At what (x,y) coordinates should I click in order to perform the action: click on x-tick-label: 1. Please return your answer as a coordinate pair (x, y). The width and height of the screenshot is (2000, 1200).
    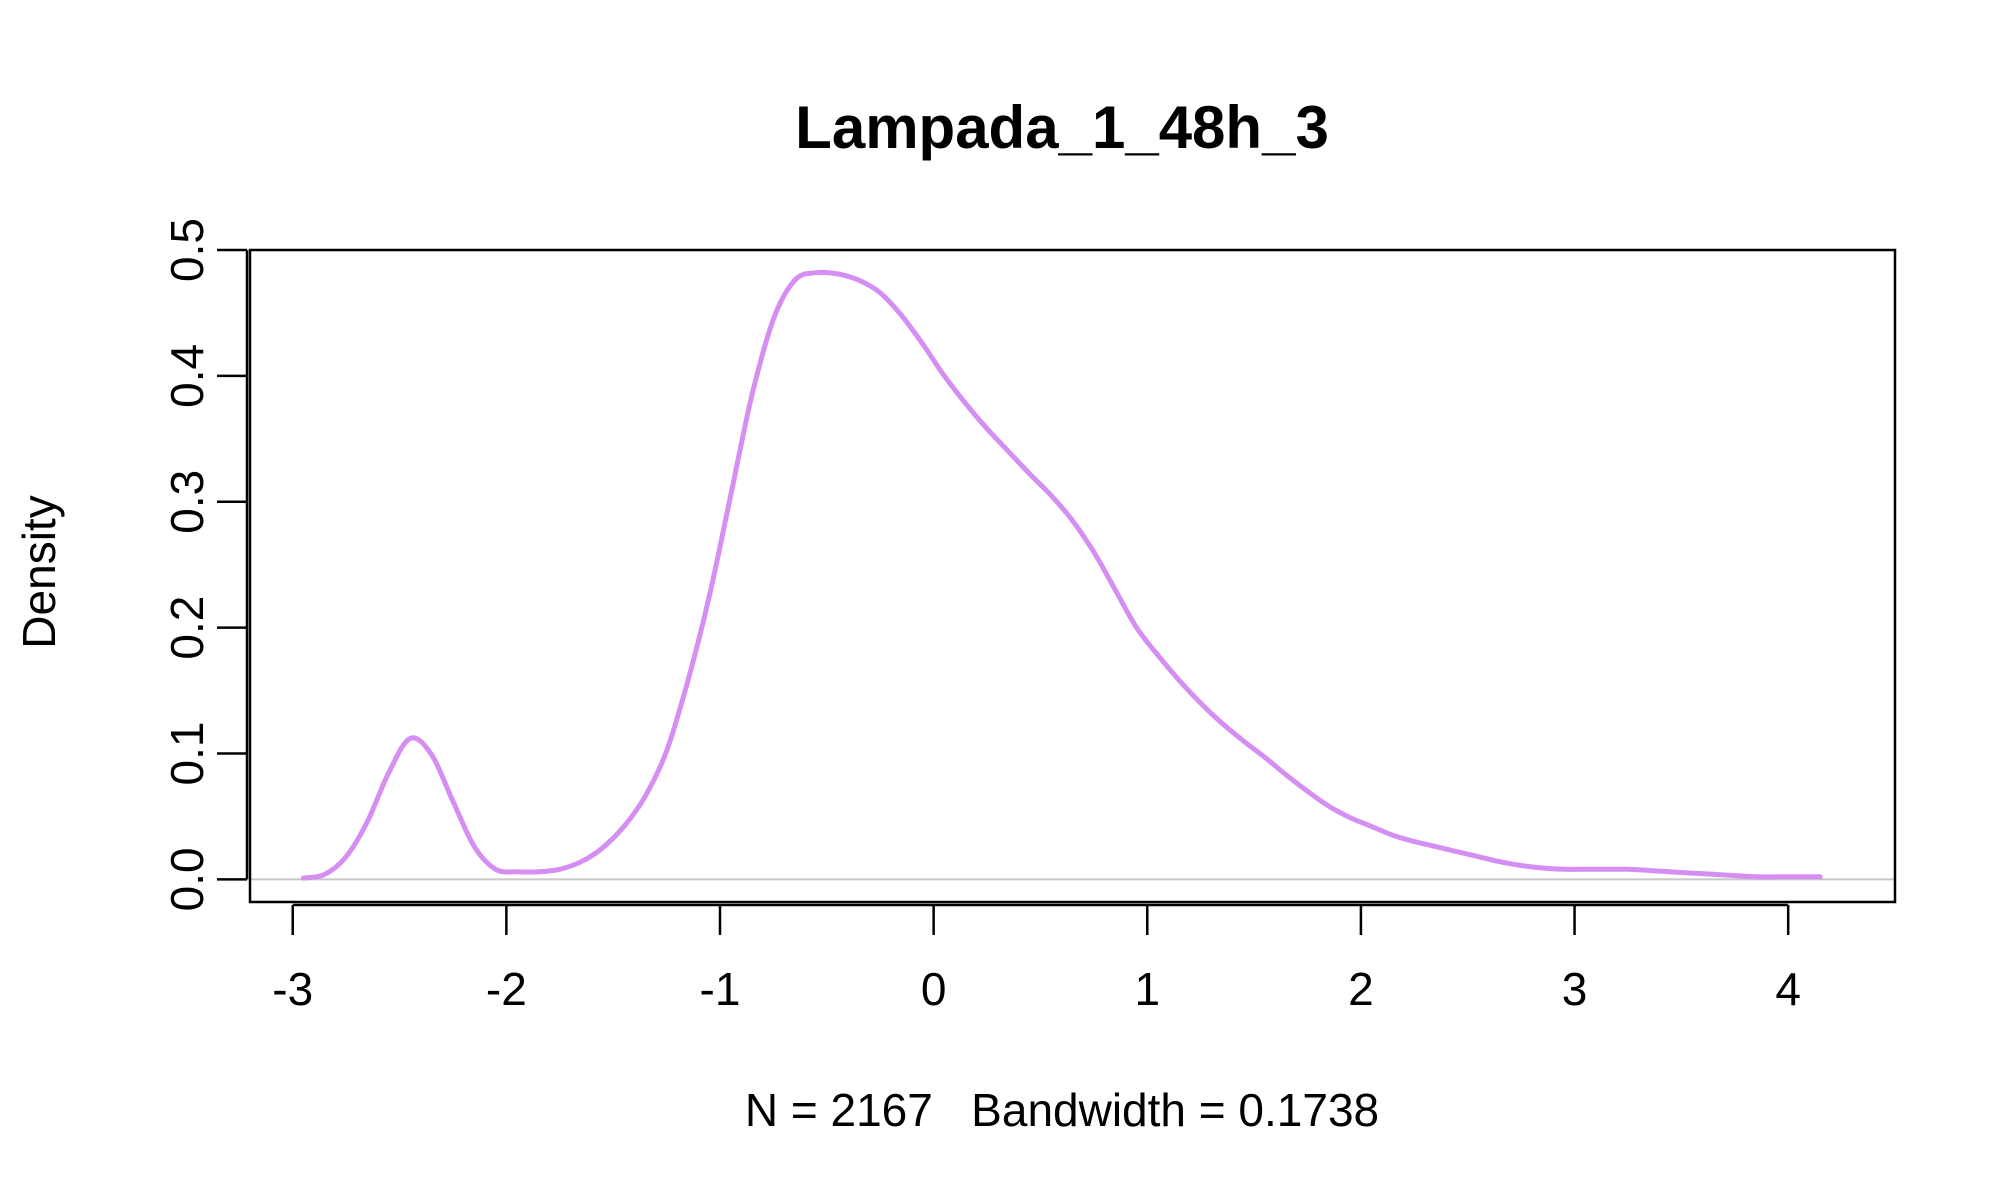
    Looking at the image, I should click on (1147, 989).